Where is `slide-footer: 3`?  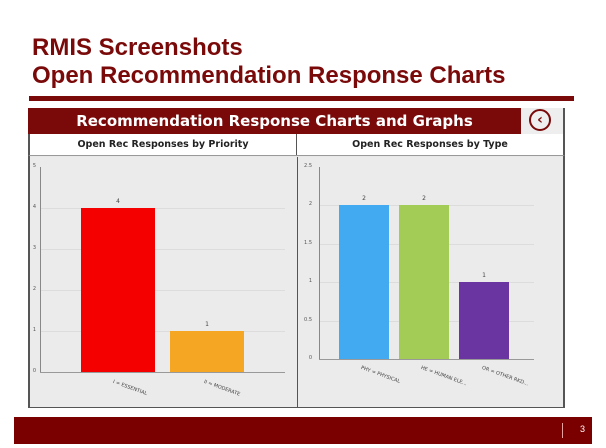
slide-footer: 3 is located at coordinates (303, 430).